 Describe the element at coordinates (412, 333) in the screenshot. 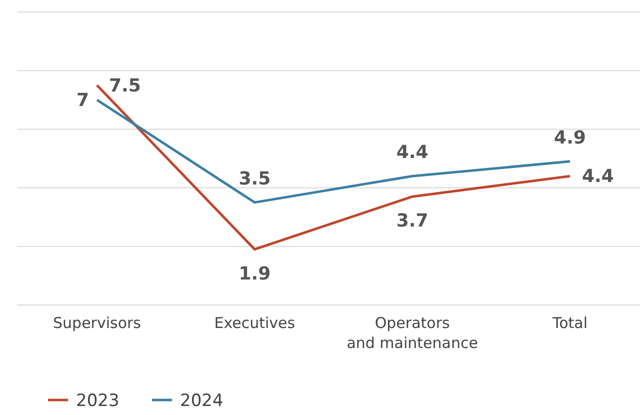

I see `x-tick-label: Operators and maintenance` at that location.